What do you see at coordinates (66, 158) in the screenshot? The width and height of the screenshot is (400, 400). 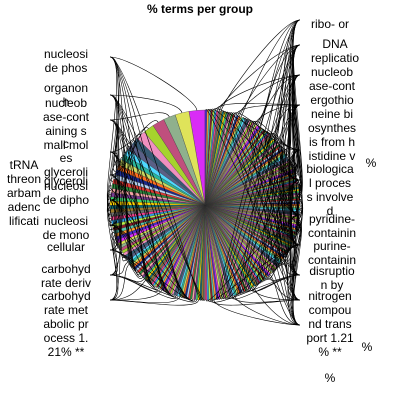 I see `slice-label: es` at bounding box center [66, 158].